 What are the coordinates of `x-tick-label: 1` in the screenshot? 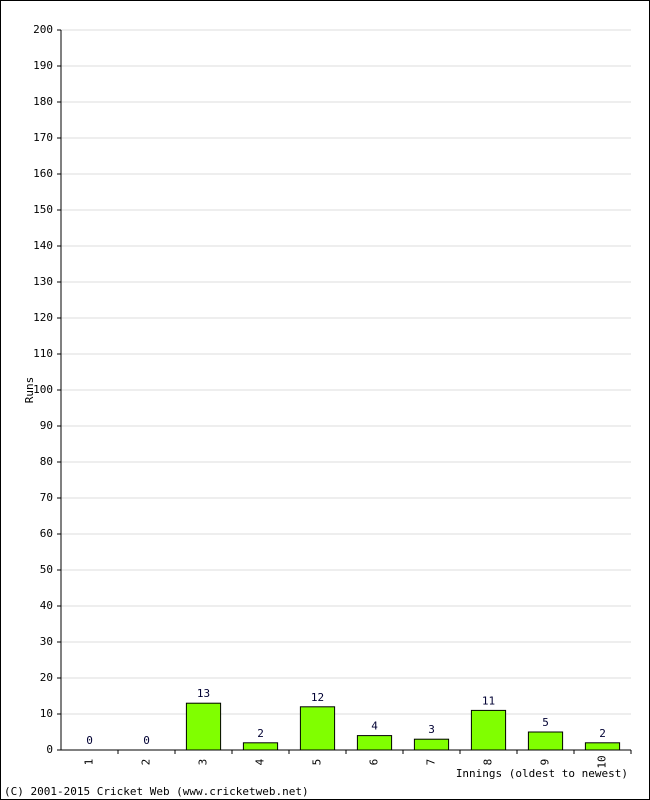 It's located at (89, 762).